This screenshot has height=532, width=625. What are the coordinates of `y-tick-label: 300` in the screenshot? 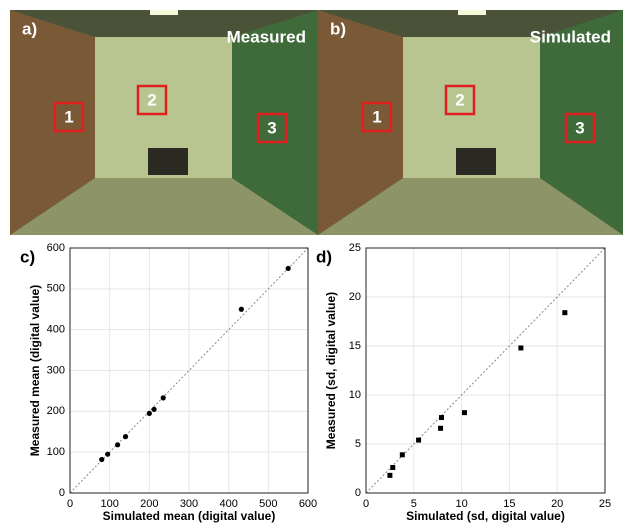 It's located at (56, 370).